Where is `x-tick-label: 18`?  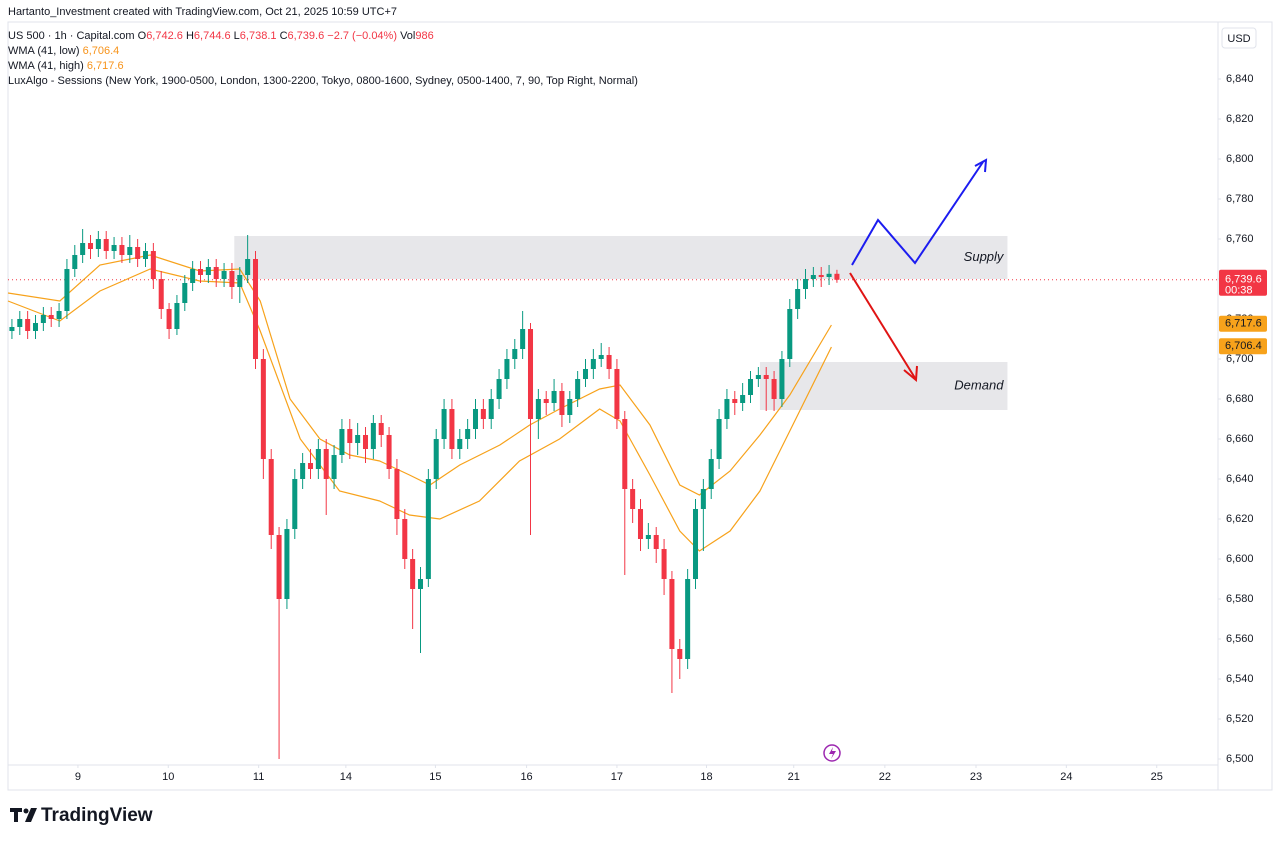 x-tick-label: 18 is located at coordinates (706, 777).